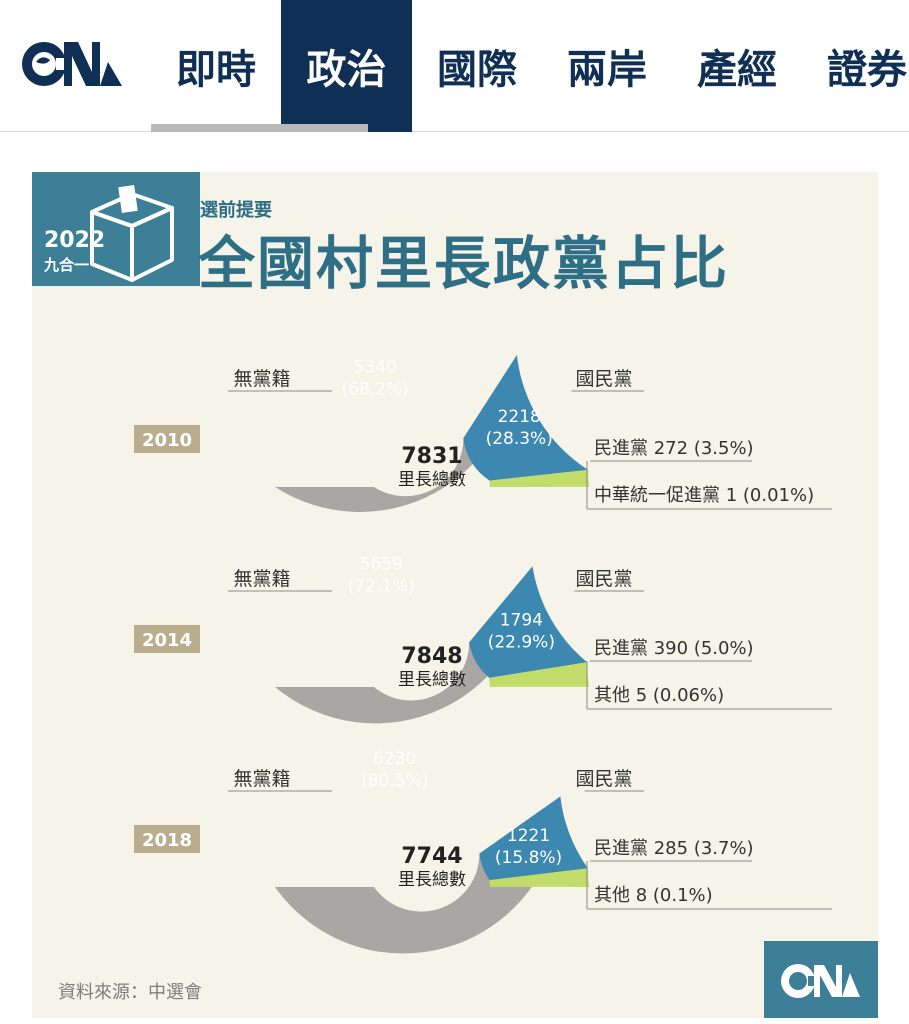 This screenshot has width=909, height=1024. Describe the element at coordinates (375, 389) in the screenshot. I see `percent-2010-0: (68.2%)` at that location.